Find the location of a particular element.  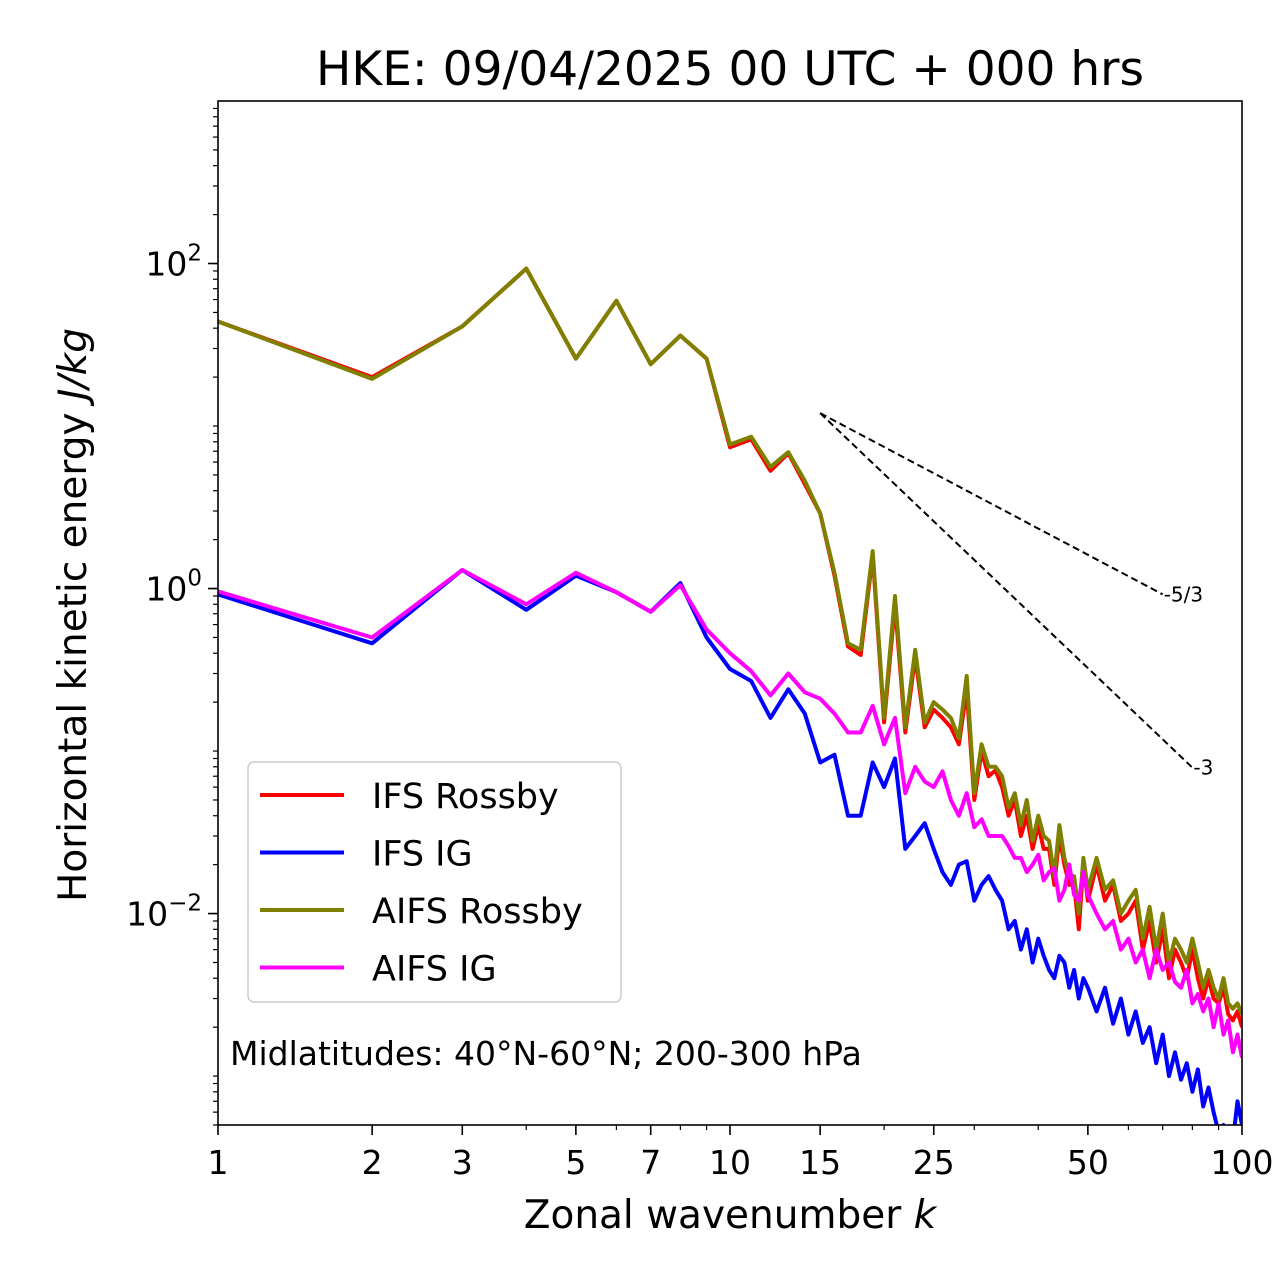

chart-title: HKE: 09/04/2025 00 UTC + 000 hrs is located at coordinates (730, 69).